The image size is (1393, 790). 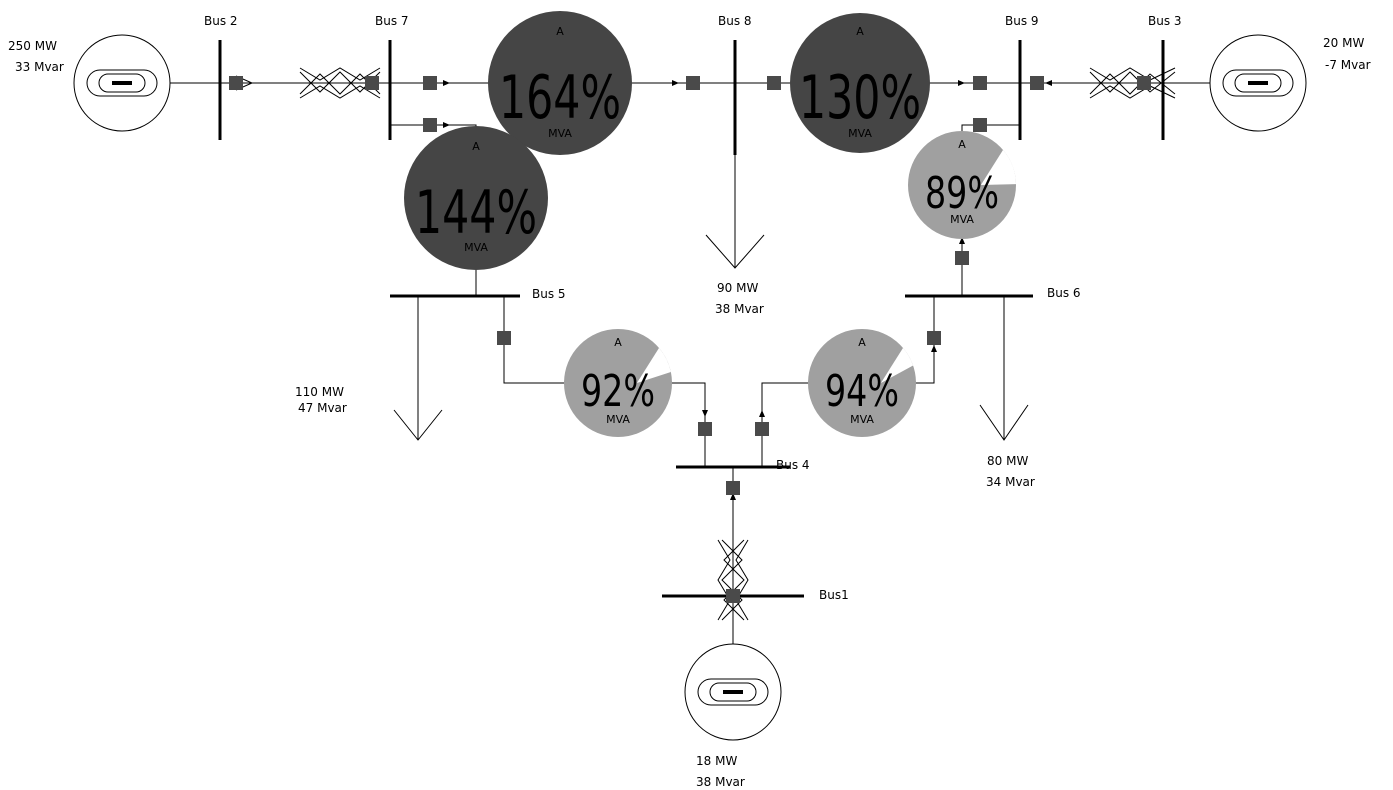 I want to click on pie-percent: 144%, so click(x=476, y=213).